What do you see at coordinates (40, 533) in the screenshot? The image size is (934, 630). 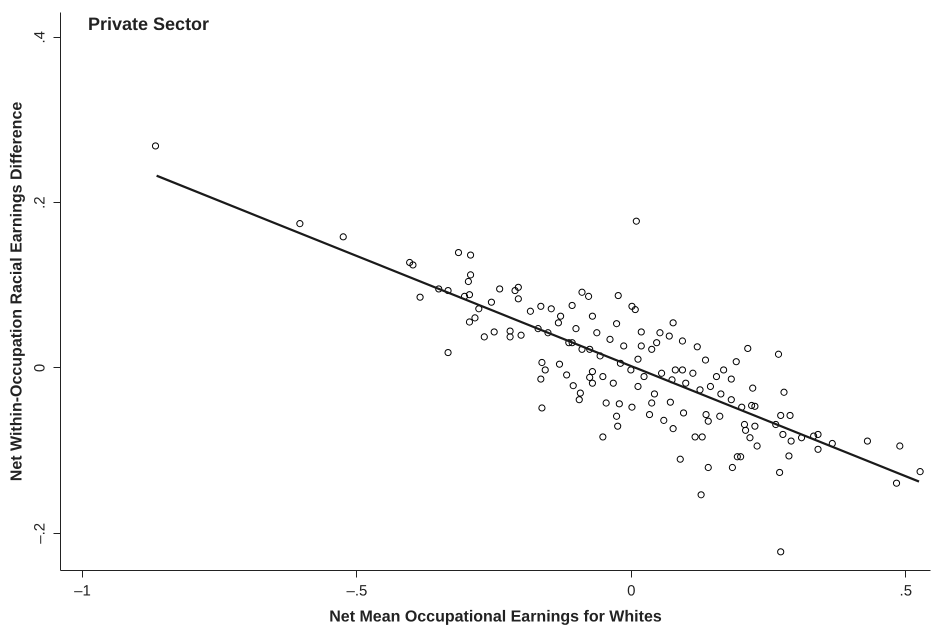 I see `y-tick-label: –.2` at bounding box center [40, 533].